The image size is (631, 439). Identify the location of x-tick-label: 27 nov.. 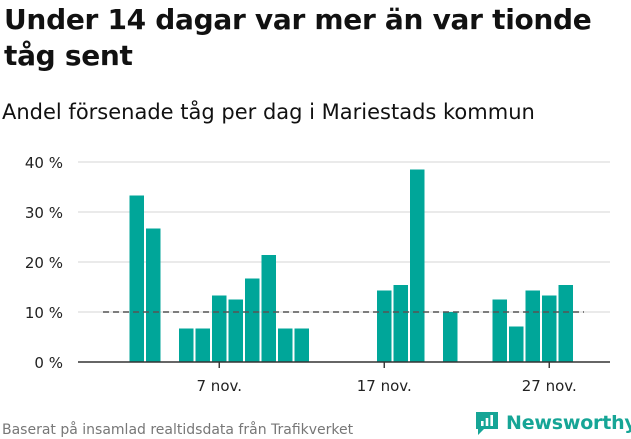
(549, 386).